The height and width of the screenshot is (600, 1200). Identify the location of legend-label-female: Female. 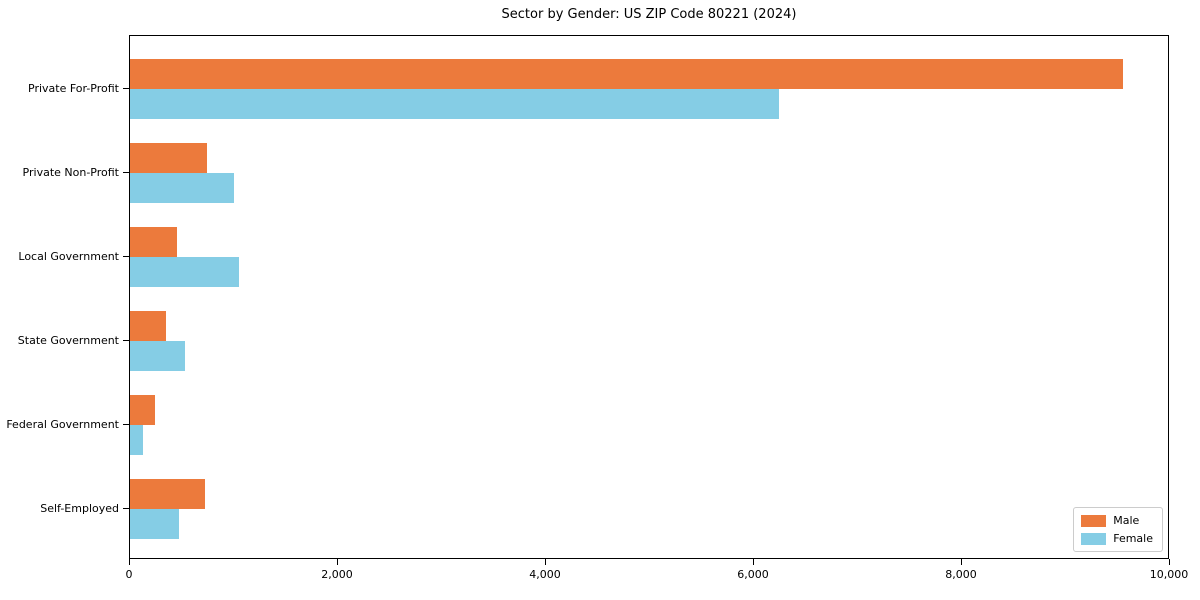
(1133, 538).